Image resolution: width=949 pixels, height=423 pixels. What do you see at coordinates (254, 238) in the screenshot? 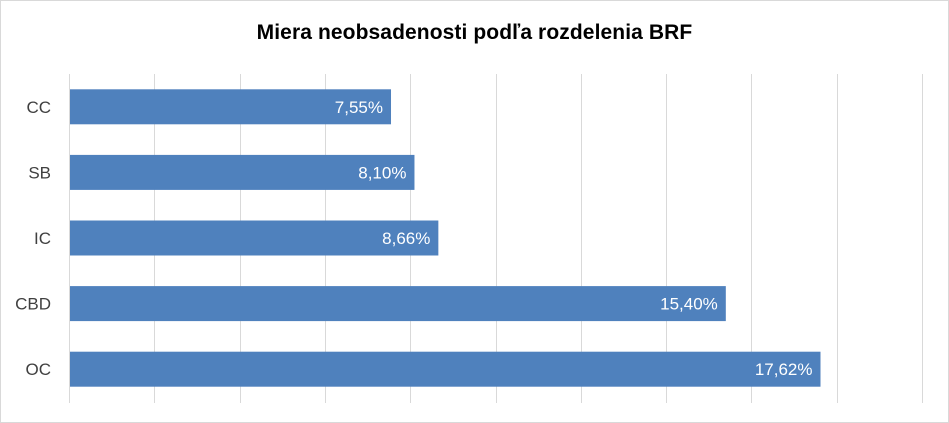
I see `bar-ic` at bounding box center [254, 238].